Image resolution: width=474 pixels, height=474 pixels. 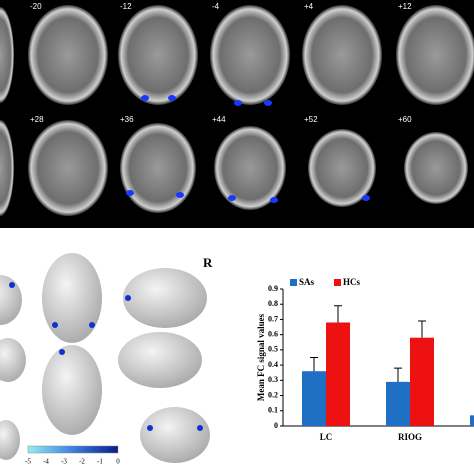 What do you see at coordinates (273, 318) in the screenshot?
I see `y-tick-label: 0.7` at bounding box center [273, 318].